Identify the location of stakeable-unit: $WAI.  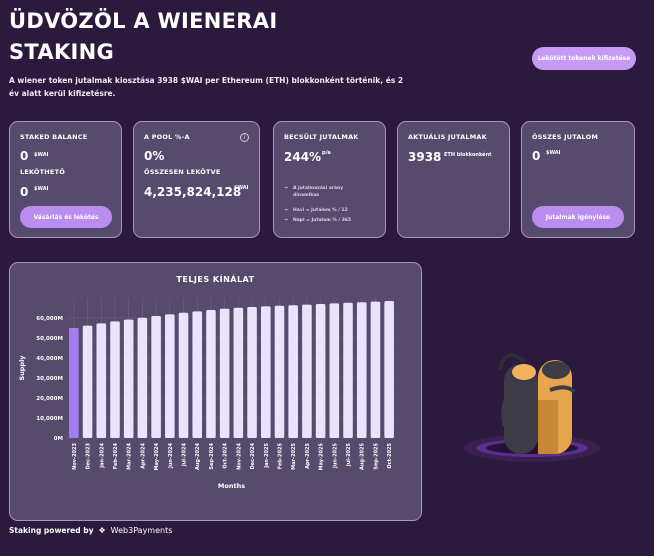
(41, 189).